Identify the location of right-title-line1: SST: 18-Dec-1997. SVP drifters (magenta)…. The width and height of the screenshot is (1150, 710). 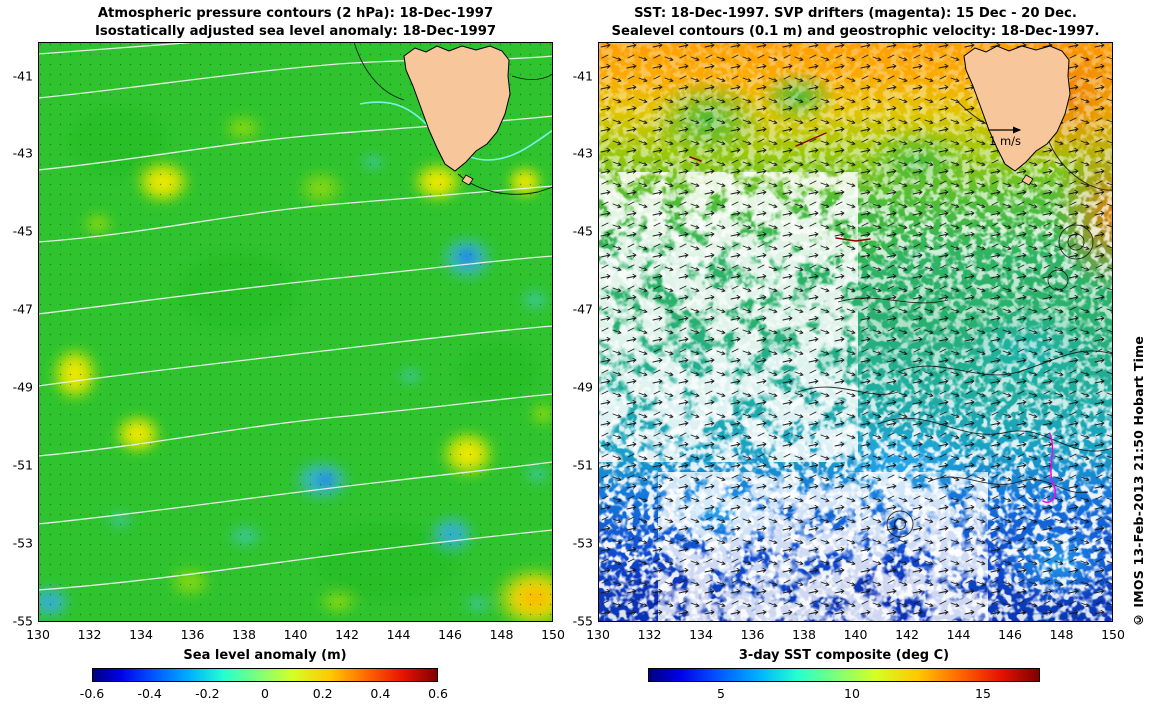
(855, 13).